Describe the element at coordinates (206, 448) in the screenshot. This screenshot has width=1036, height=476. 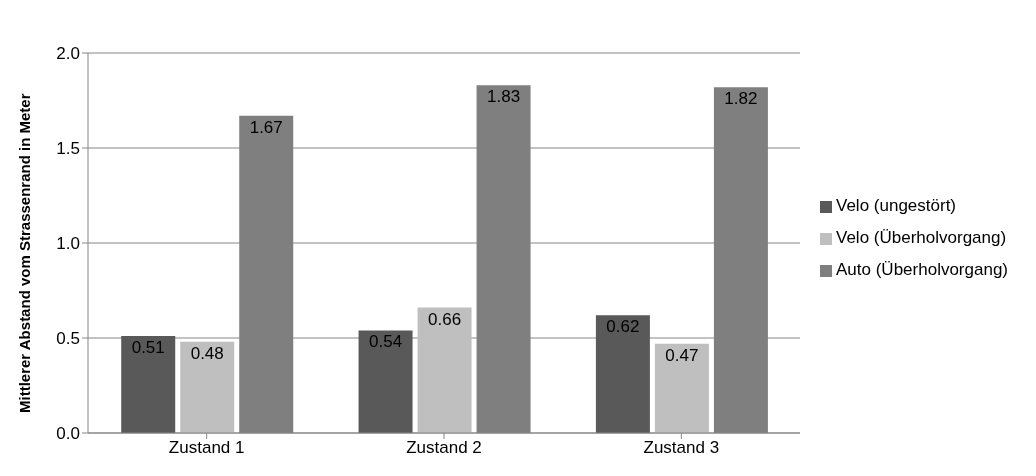
I see `x-tick-label: Zustand 1` at that location.